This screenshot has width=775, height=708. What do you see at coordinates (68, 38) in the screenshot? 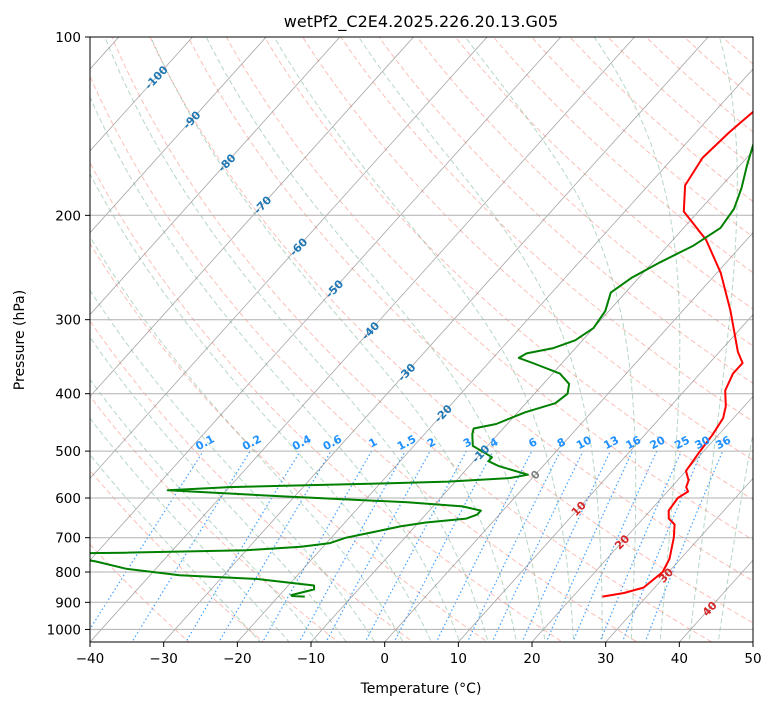
I see `y-tick-label: 100` at bounding box center [68, 38].